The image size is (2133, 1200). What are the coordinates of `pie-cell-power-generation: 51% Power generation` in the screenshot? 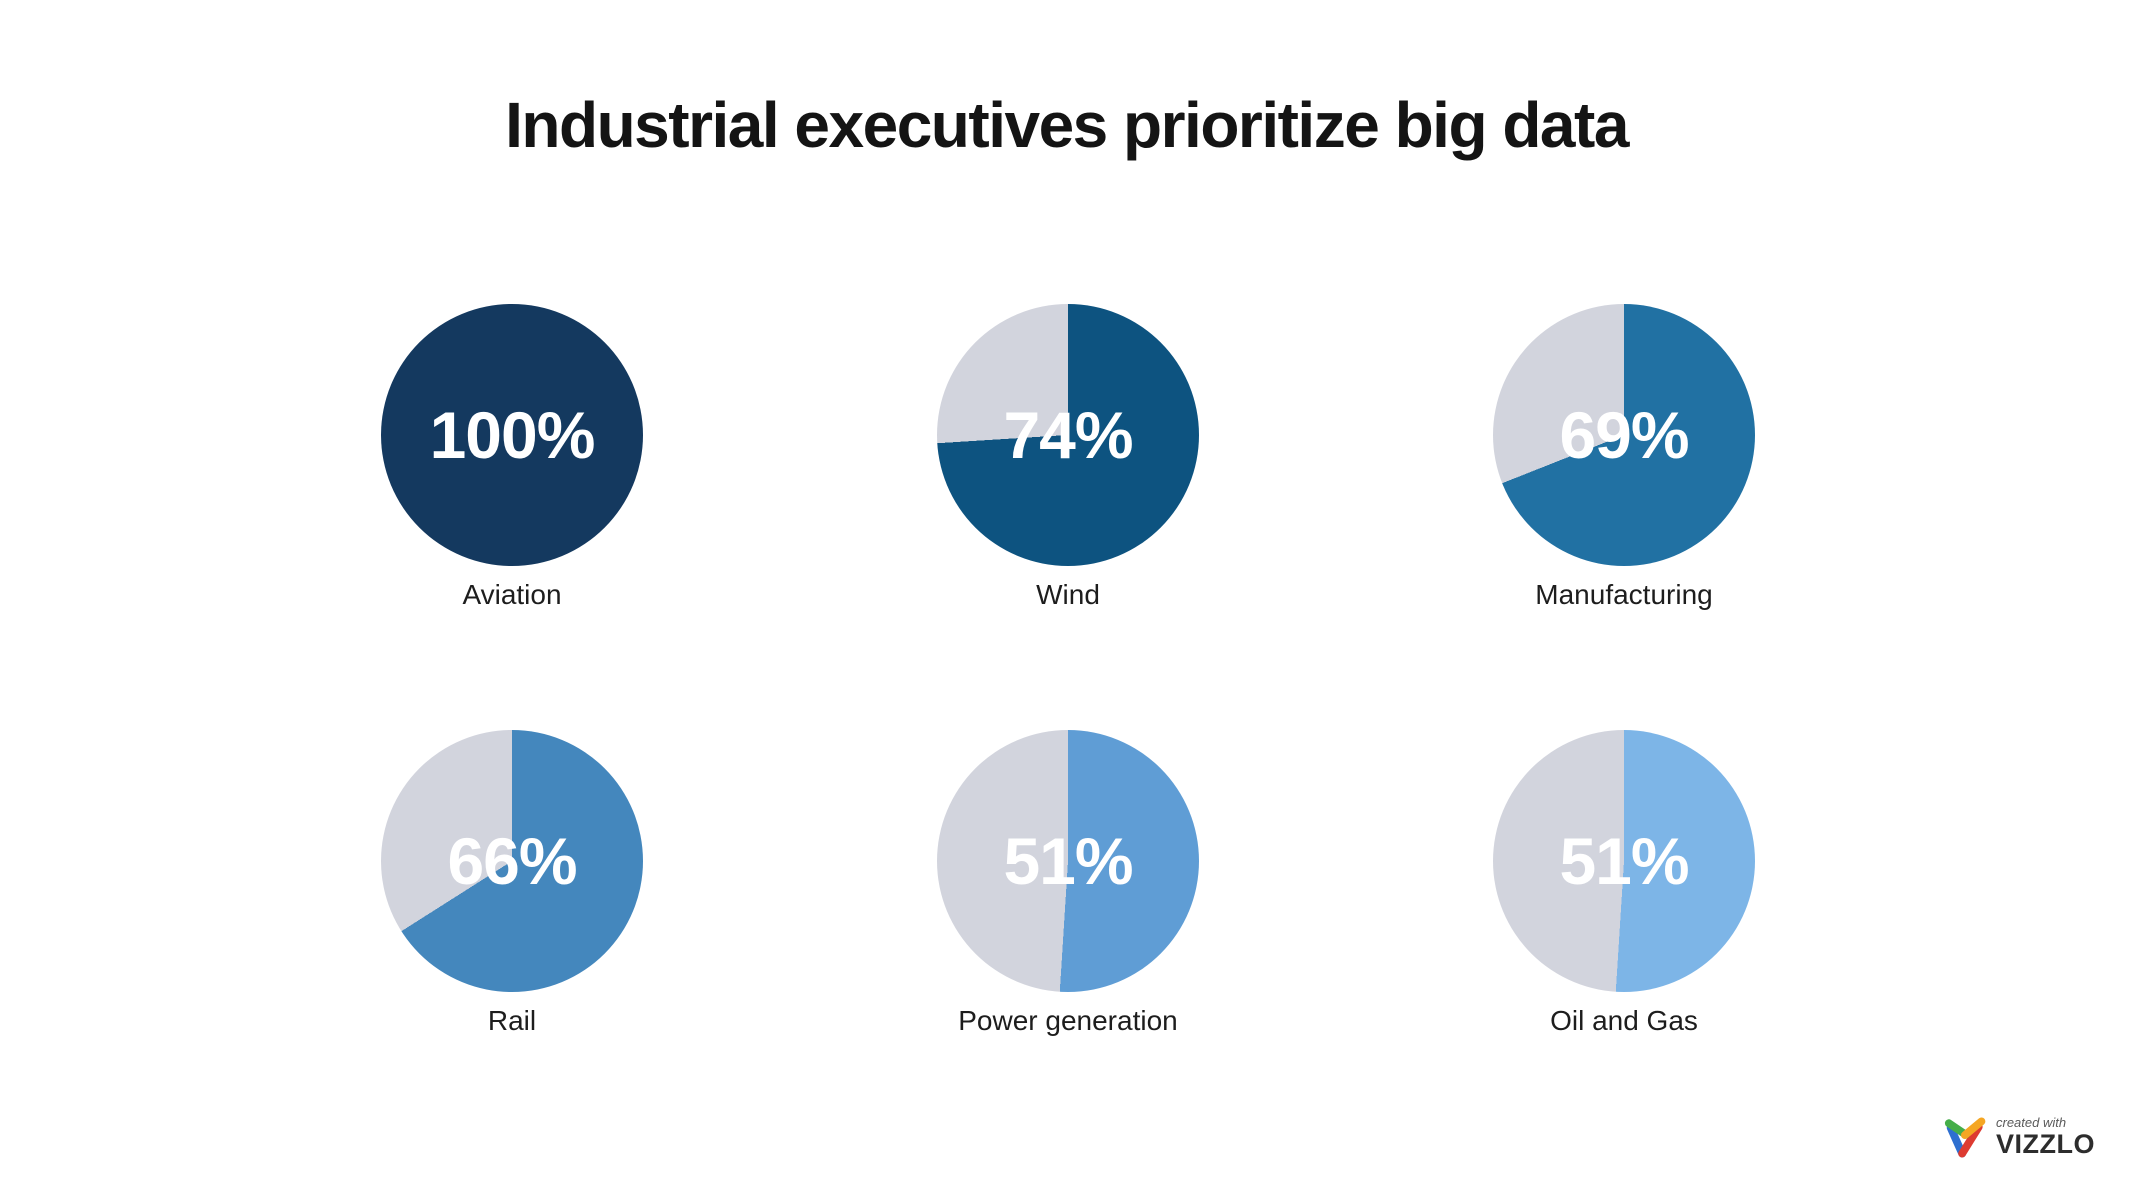 It's located at (1068, 883).